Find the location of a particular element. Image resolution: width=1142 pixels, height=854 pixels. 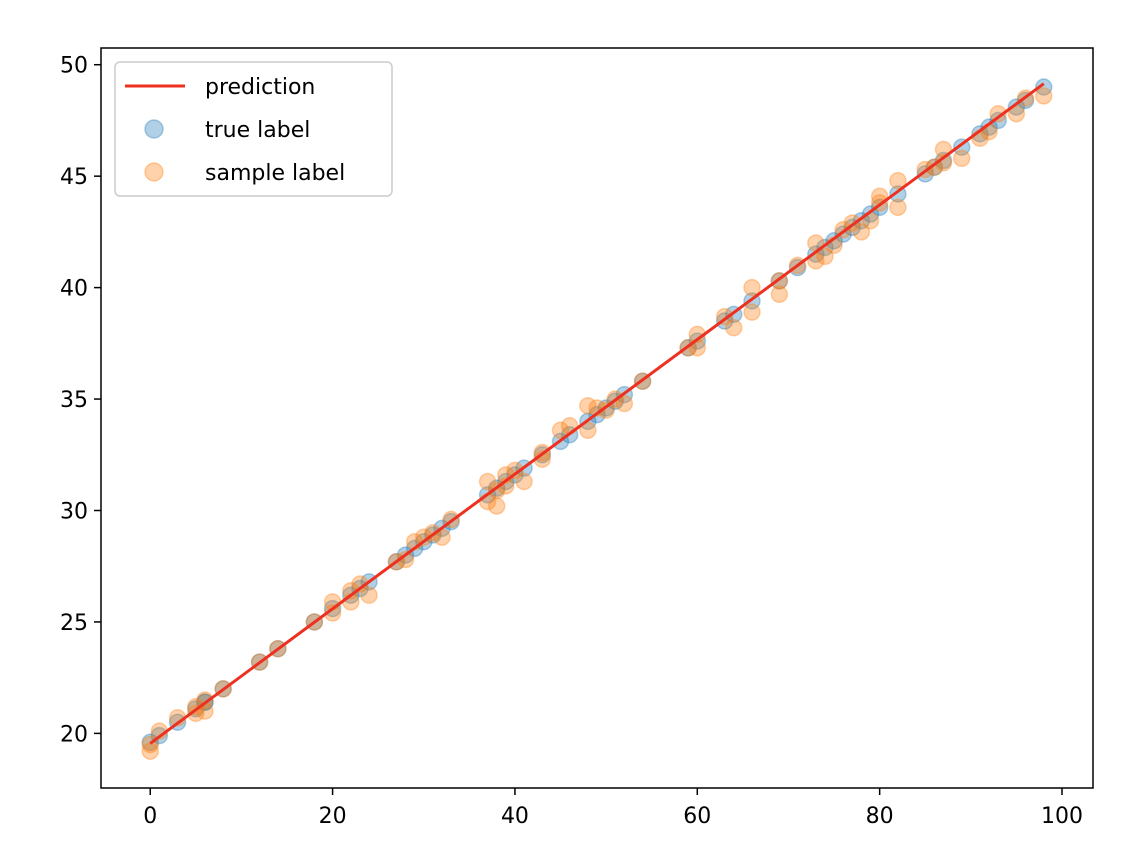

x-axis: 0 20 40 60 80 100 is located at coordinates (613, 808).